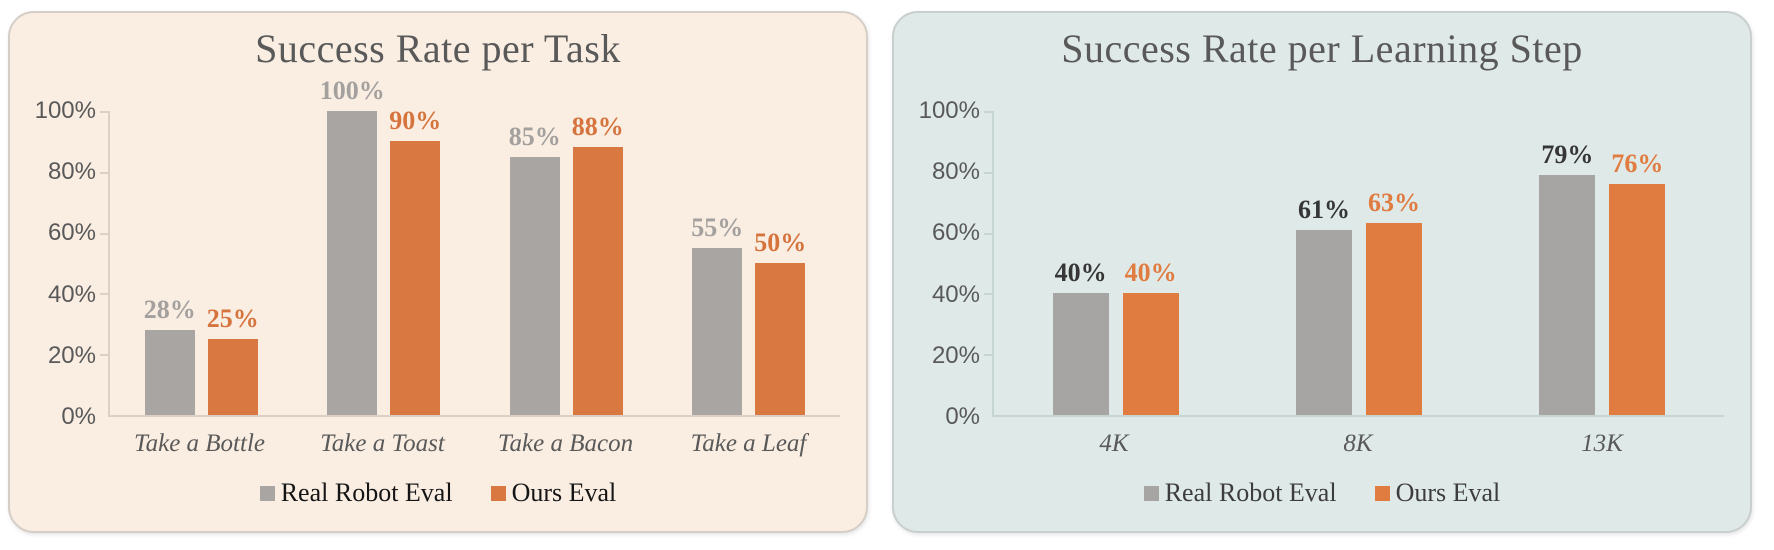  What do you see at coordinates (233, 360) in the screenshot?
I see `bar-ours-eval-take-a-bottle: 25%` at bounding box center [233, 360].